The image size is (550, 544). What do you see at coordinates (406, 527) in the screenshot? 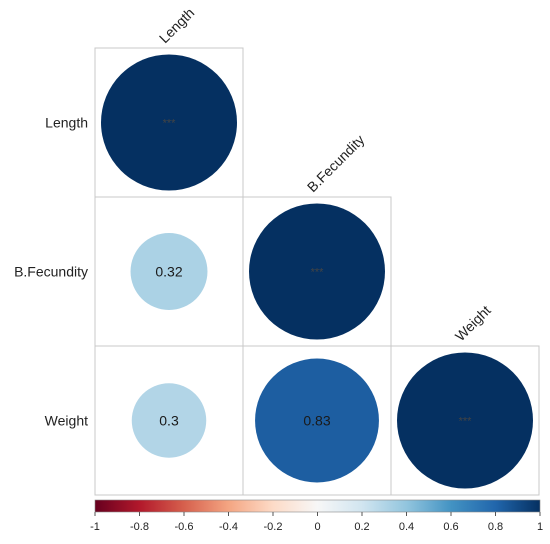
I see `colorbar-tick-label: 0.4` at bounding box center [406, 527].